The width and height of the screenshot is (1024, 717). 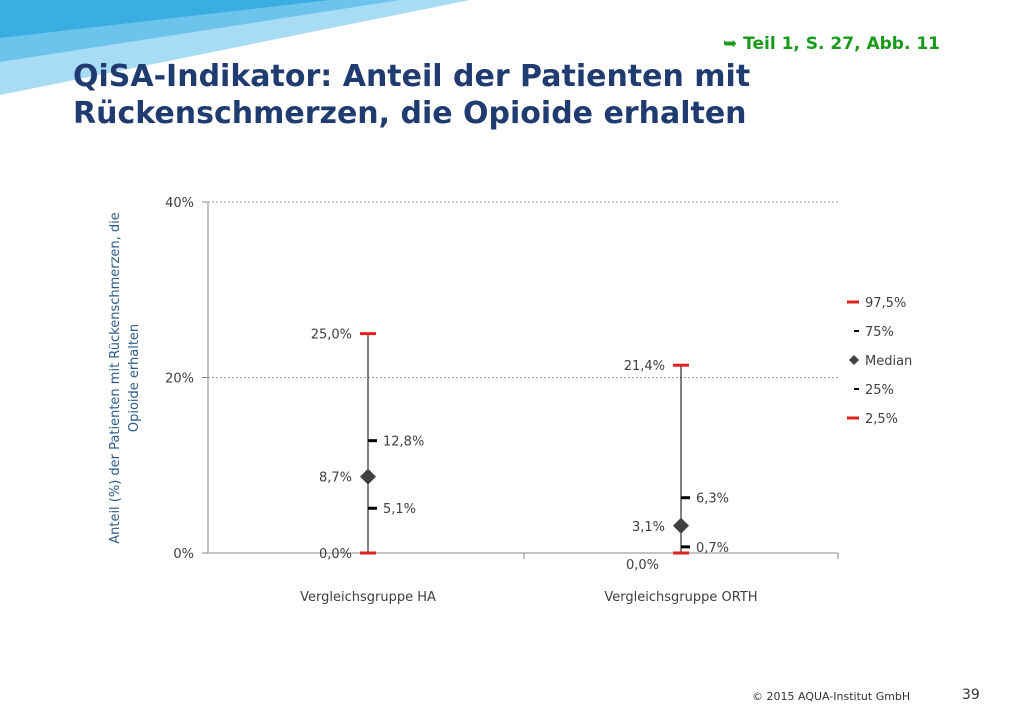 What do you see at coordinates (712, 499) in the screenshot?
I see `data-label: 6,3%` at bounding box center [712, 499].